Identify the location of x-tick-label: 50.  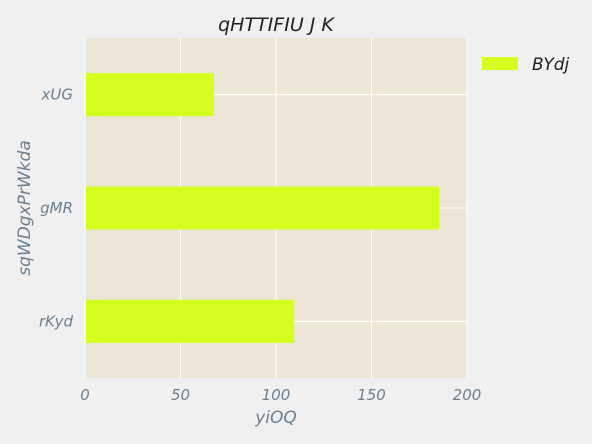
(180, 395).